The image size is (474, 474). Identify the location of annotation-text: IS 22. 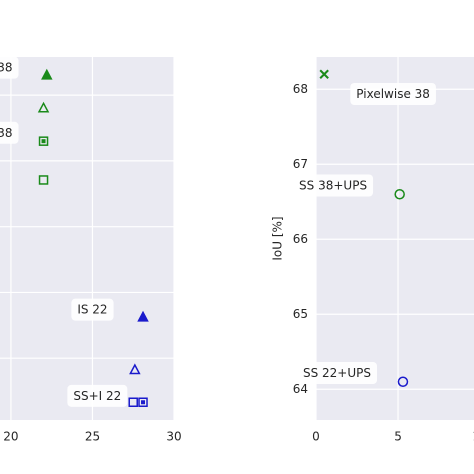
(92, 310).